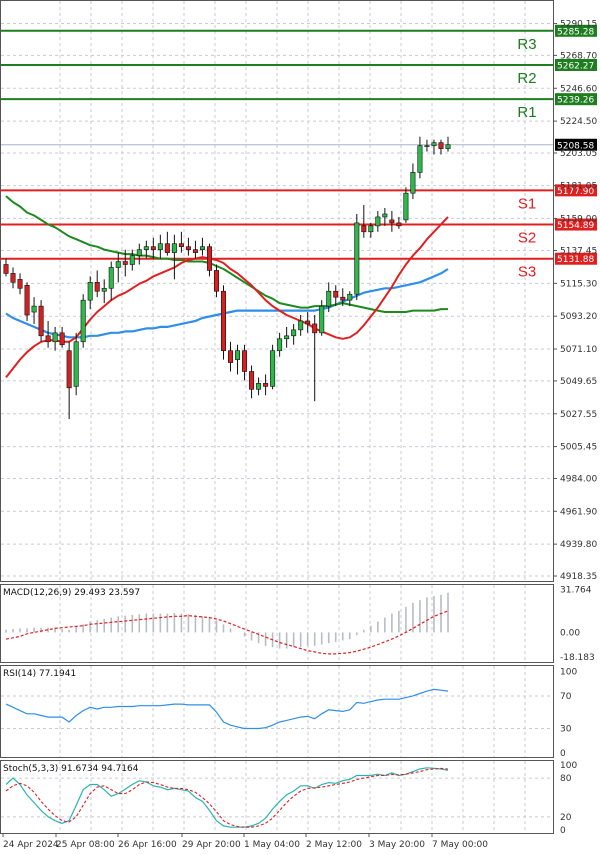 This screenshot has width=600, height=855. I want to click on r1-tag: 5239.26, so click(575, 101).